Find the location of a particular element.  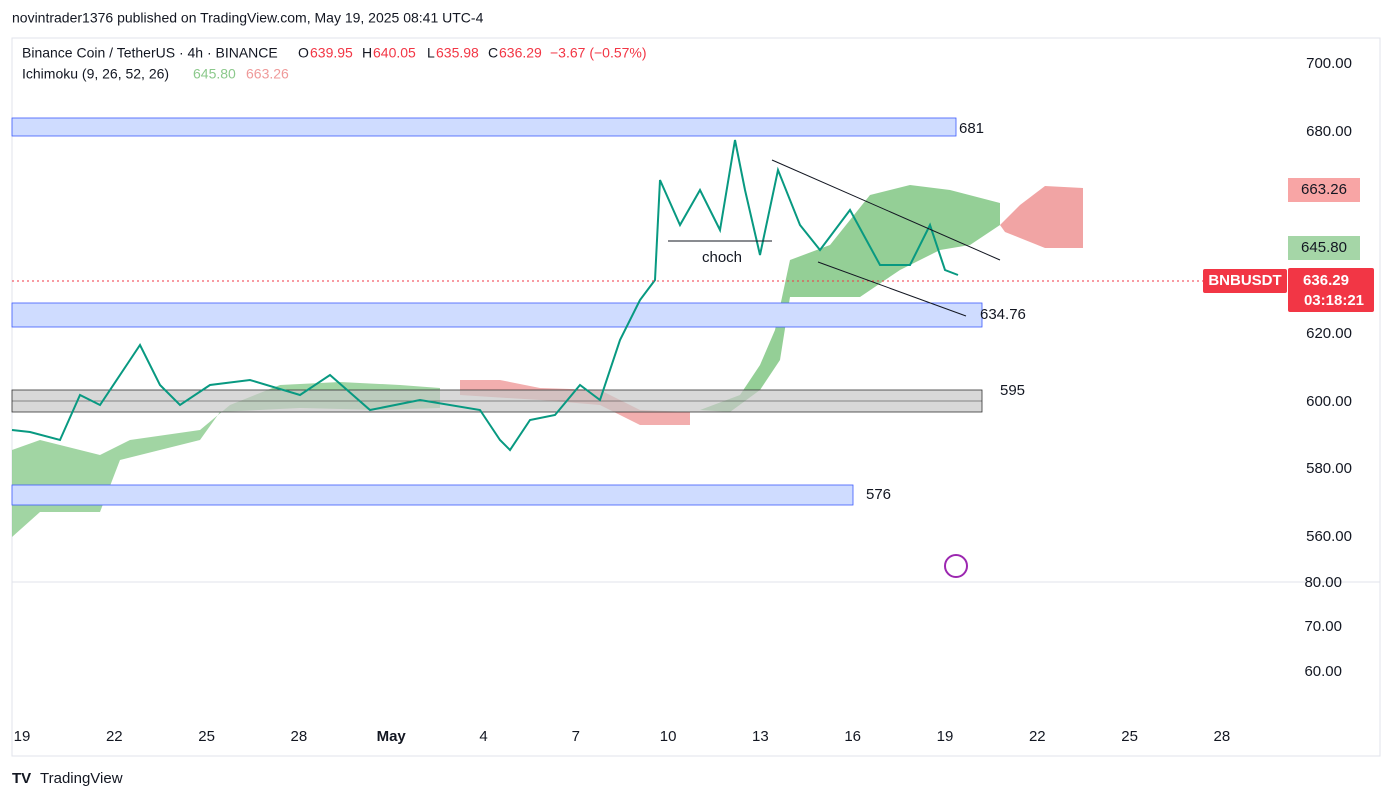

high: 640.05 is located at coordinates (394, 53).